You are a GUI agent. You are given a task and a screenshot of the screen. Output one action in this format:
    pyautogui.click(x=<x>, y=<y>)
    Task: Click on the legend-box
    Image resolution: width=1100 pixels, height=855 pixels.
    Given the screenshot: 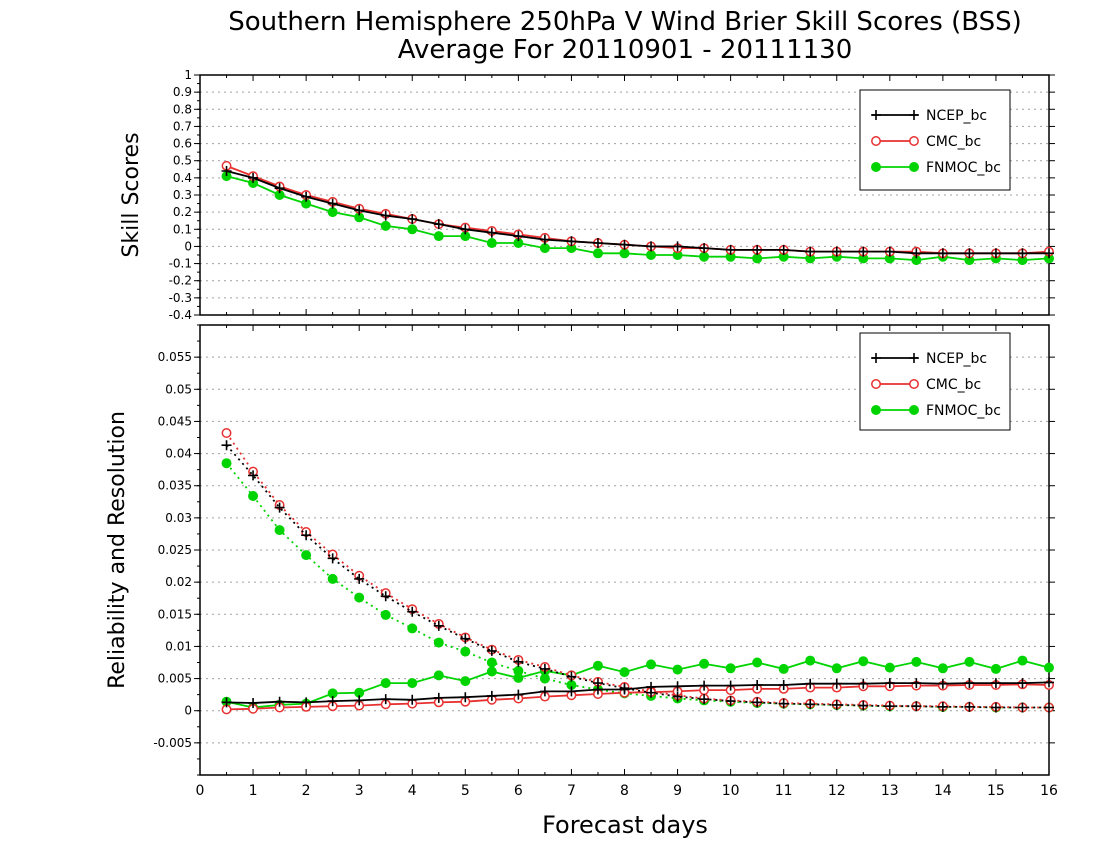 What is the action you would take?
    pyautogui.click(x=935, y=140)
    